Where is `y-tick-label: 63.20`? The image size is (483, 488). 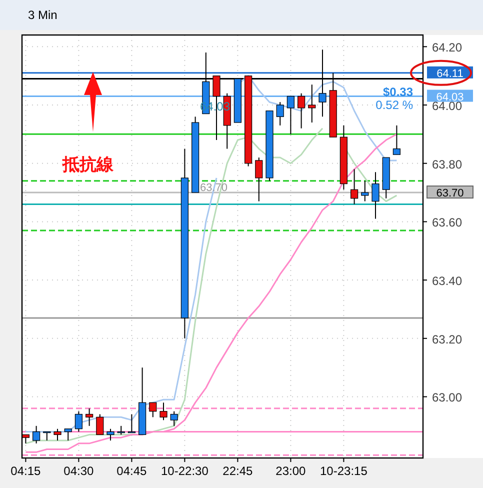 y-tick-label: 63.20 is located at coordinates (447, 339).